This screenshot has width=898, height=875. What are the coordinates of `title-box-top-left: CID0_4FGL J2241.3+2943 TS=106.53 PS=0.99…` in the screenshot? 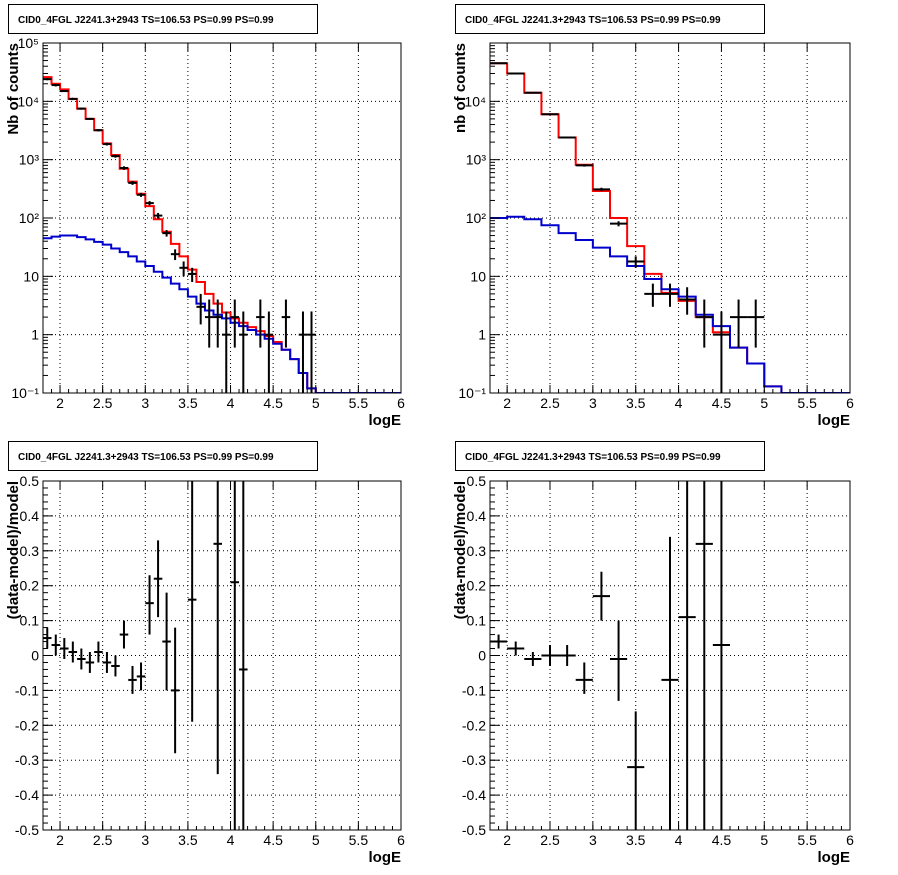 It's located at (163, 19).